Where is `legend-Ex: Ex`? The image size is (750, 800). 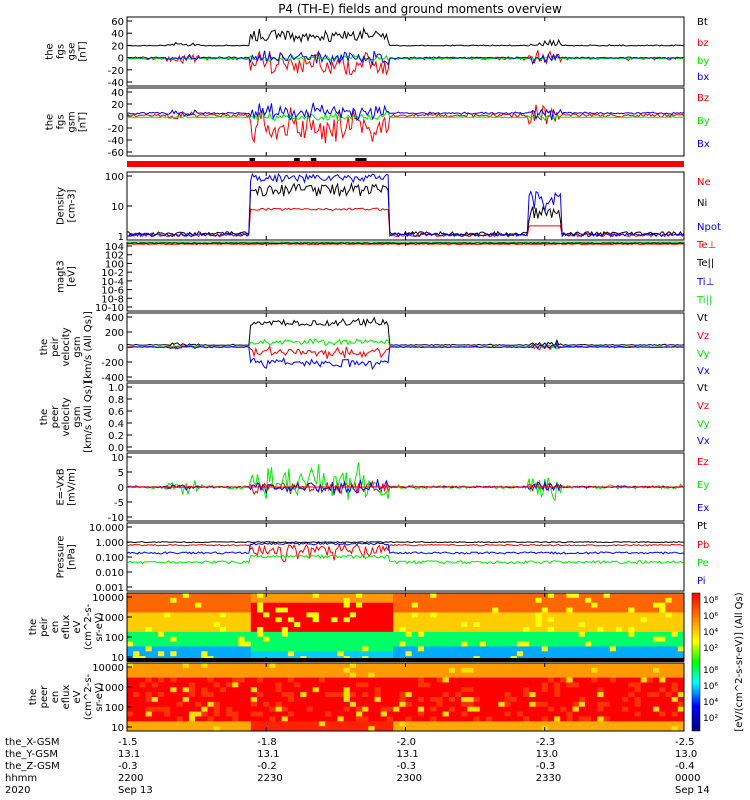 legend-Ex: Ex is located at coordinates (703, 508).